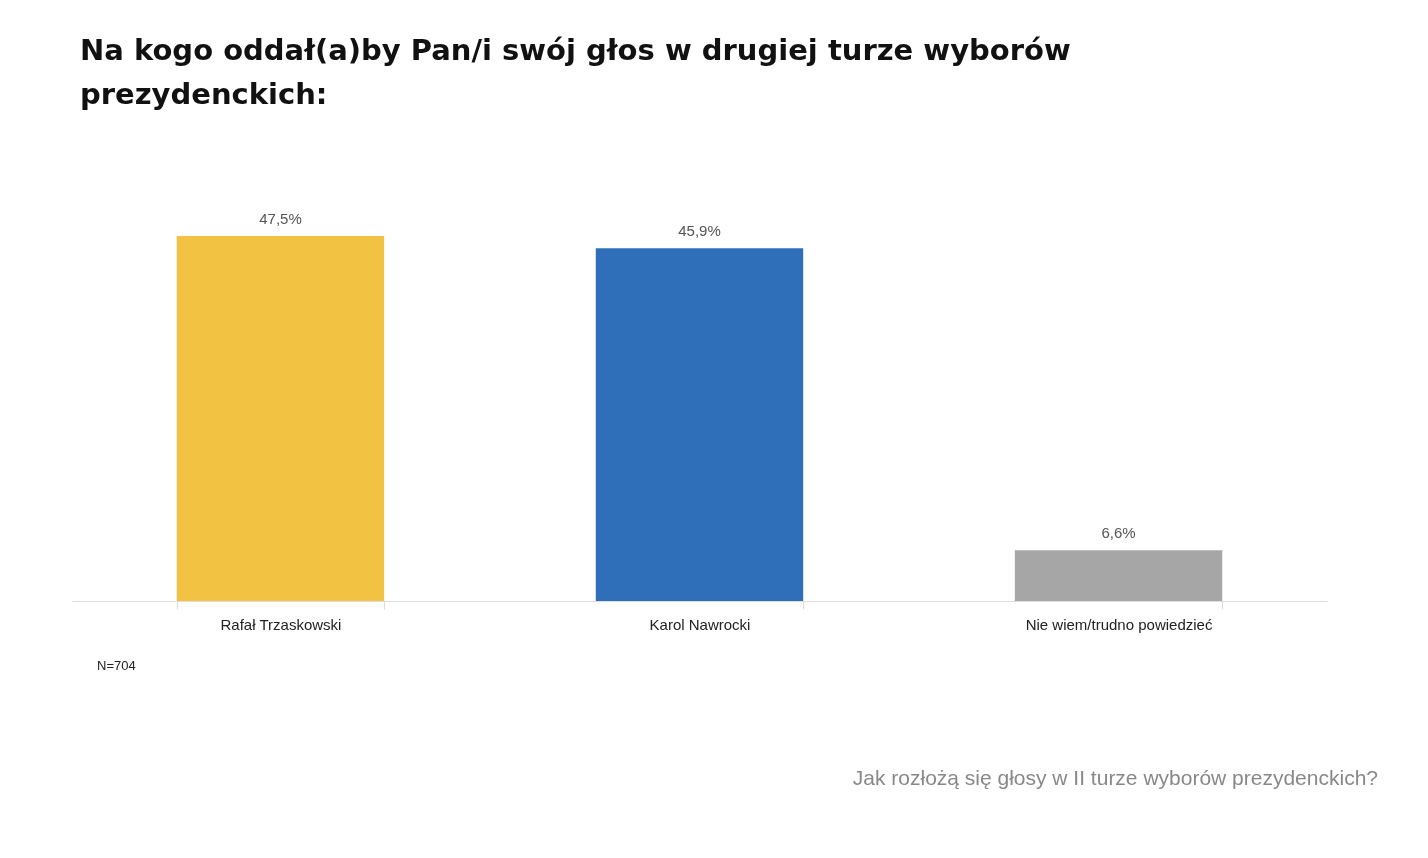 The height and width of the screenshot is (858, 1428). Describe the element at coordinates (1118, 533) in the screenshot. I see `data-label: 6,6%` at that location.